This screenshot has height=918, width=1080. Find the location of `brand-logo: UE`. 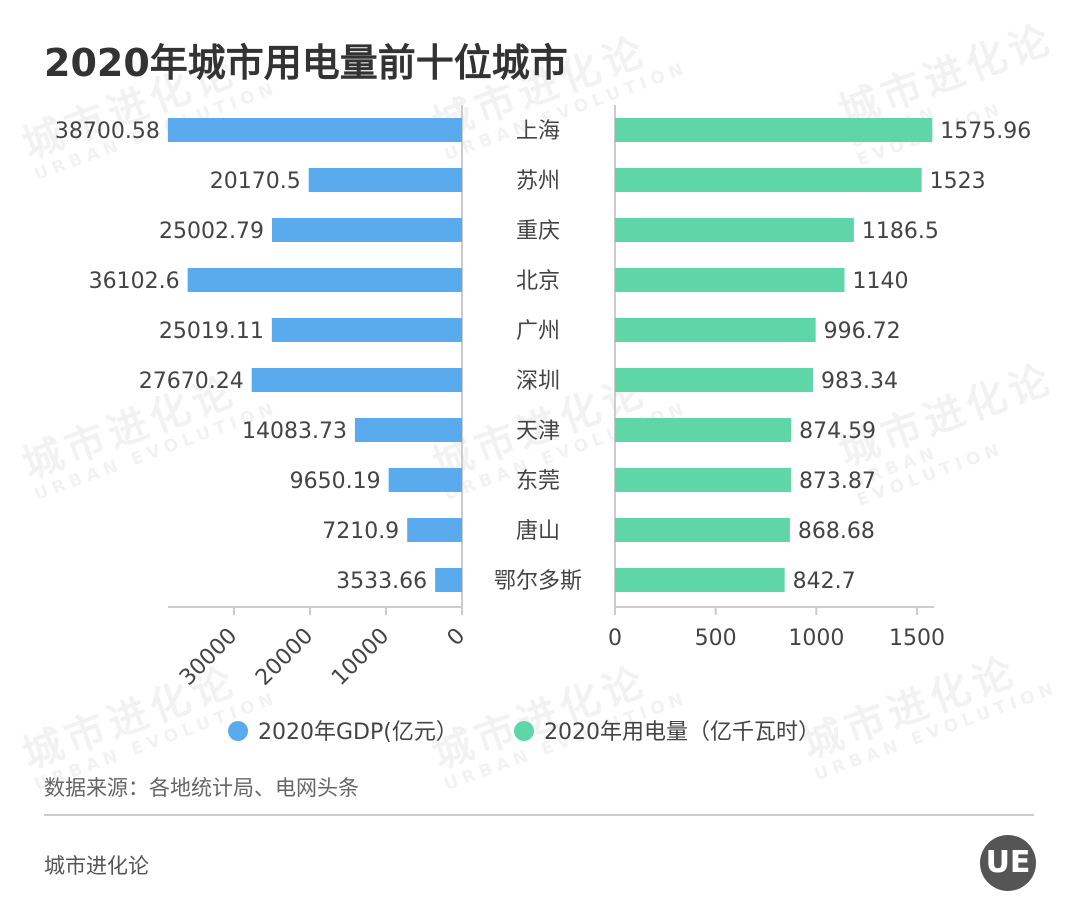

brand-logo: UE is located at coordinates (1008, 863).